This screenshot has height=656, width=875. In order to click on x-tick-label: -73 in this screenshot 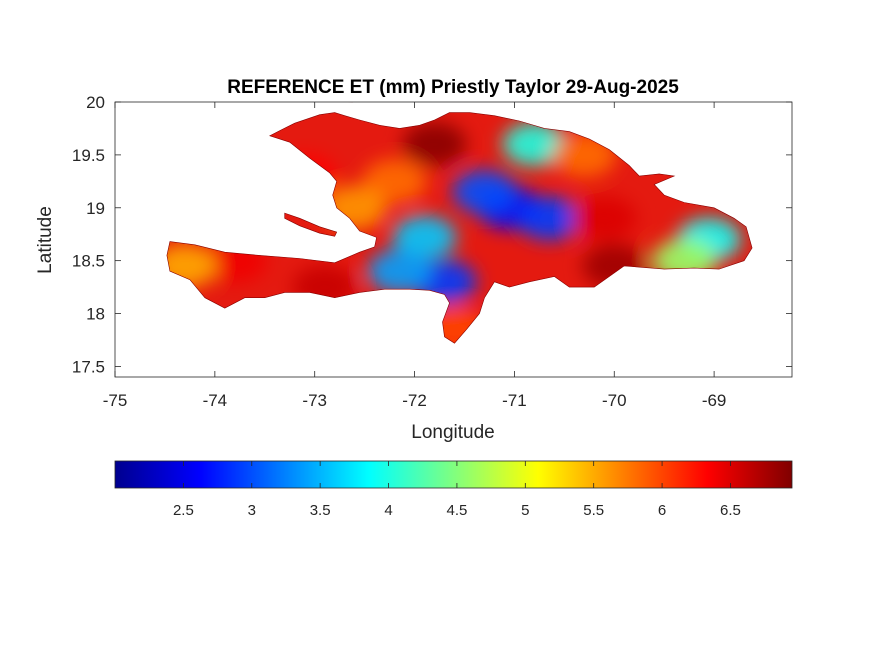, I will do `click(314, 400)`.